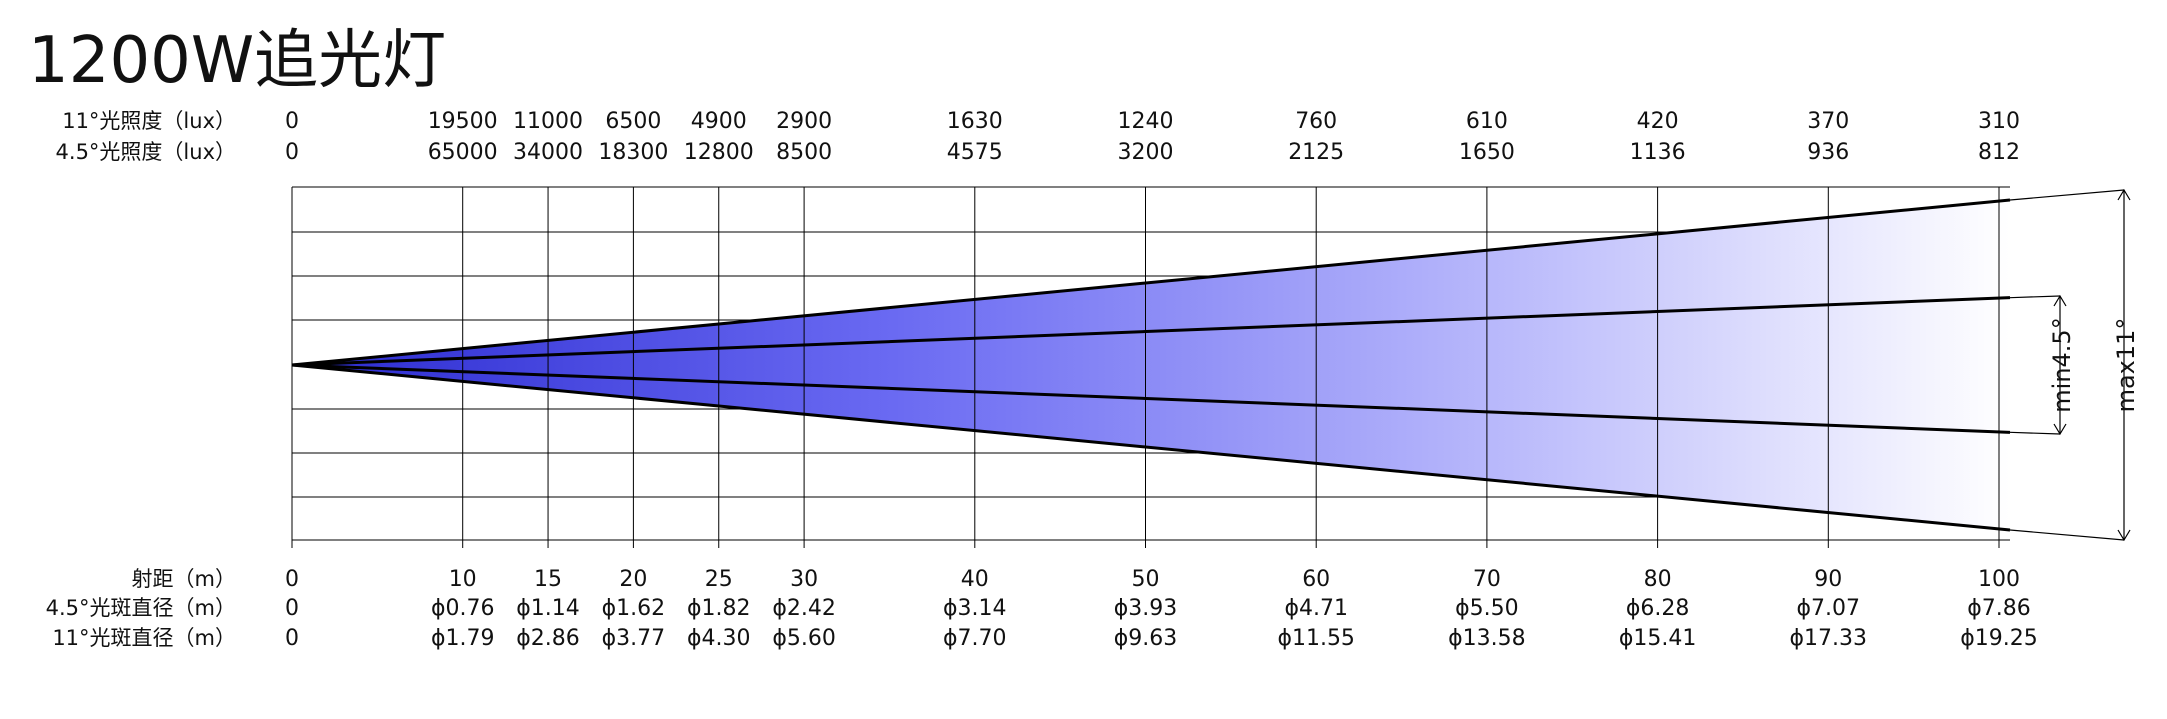  What do you see at coordinates (634, 638) in the screenshot?
I see `spot-11-label-3: ϕ3.77` at bounding box center [634, 638].